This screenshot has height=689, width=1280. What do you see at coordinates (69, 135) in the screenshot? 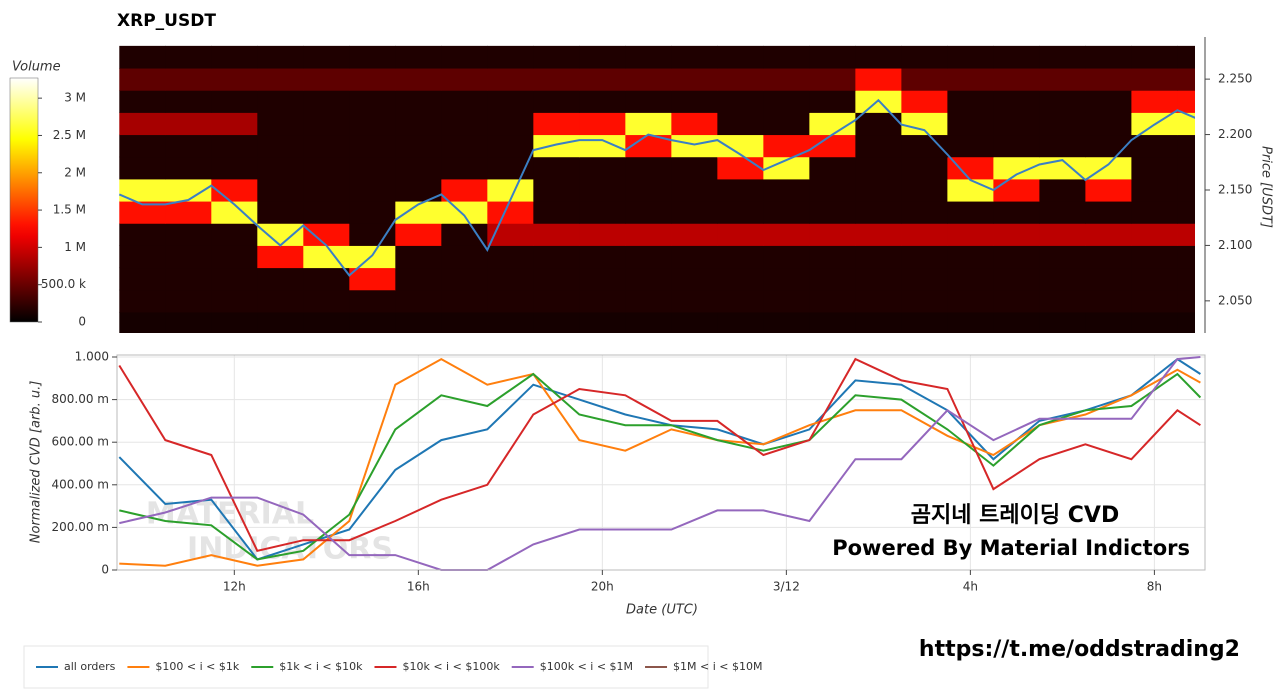
I see `colorbar-tick-label: 2.5 M` at bounding box center [69, 135].